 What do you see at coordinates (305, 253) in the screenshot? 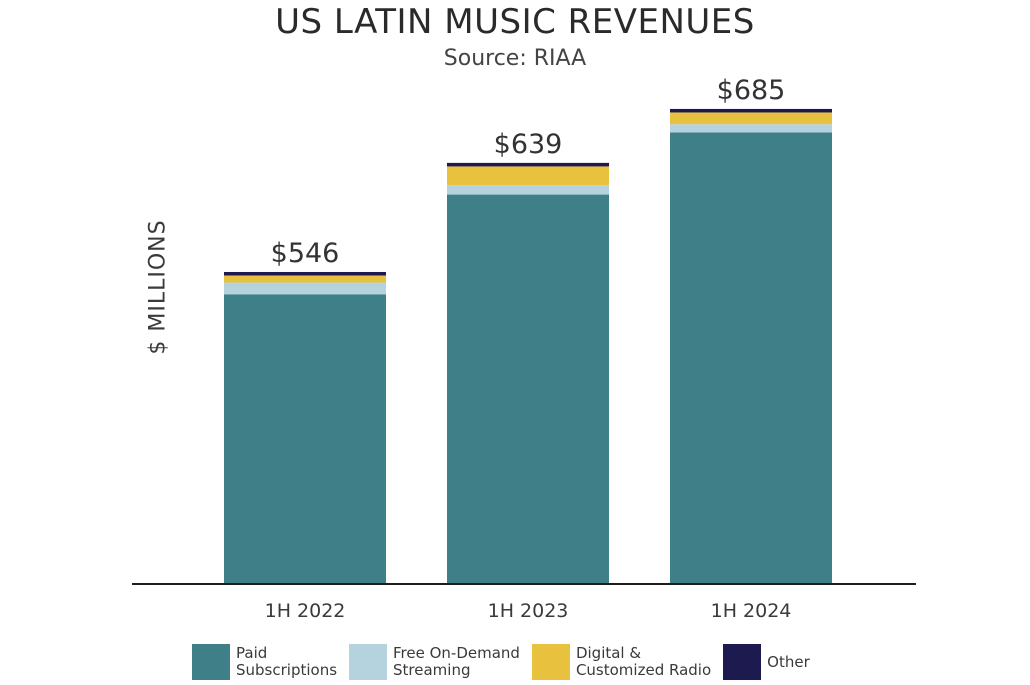
I see `total-label: $546` at bounding box center [305, 253].